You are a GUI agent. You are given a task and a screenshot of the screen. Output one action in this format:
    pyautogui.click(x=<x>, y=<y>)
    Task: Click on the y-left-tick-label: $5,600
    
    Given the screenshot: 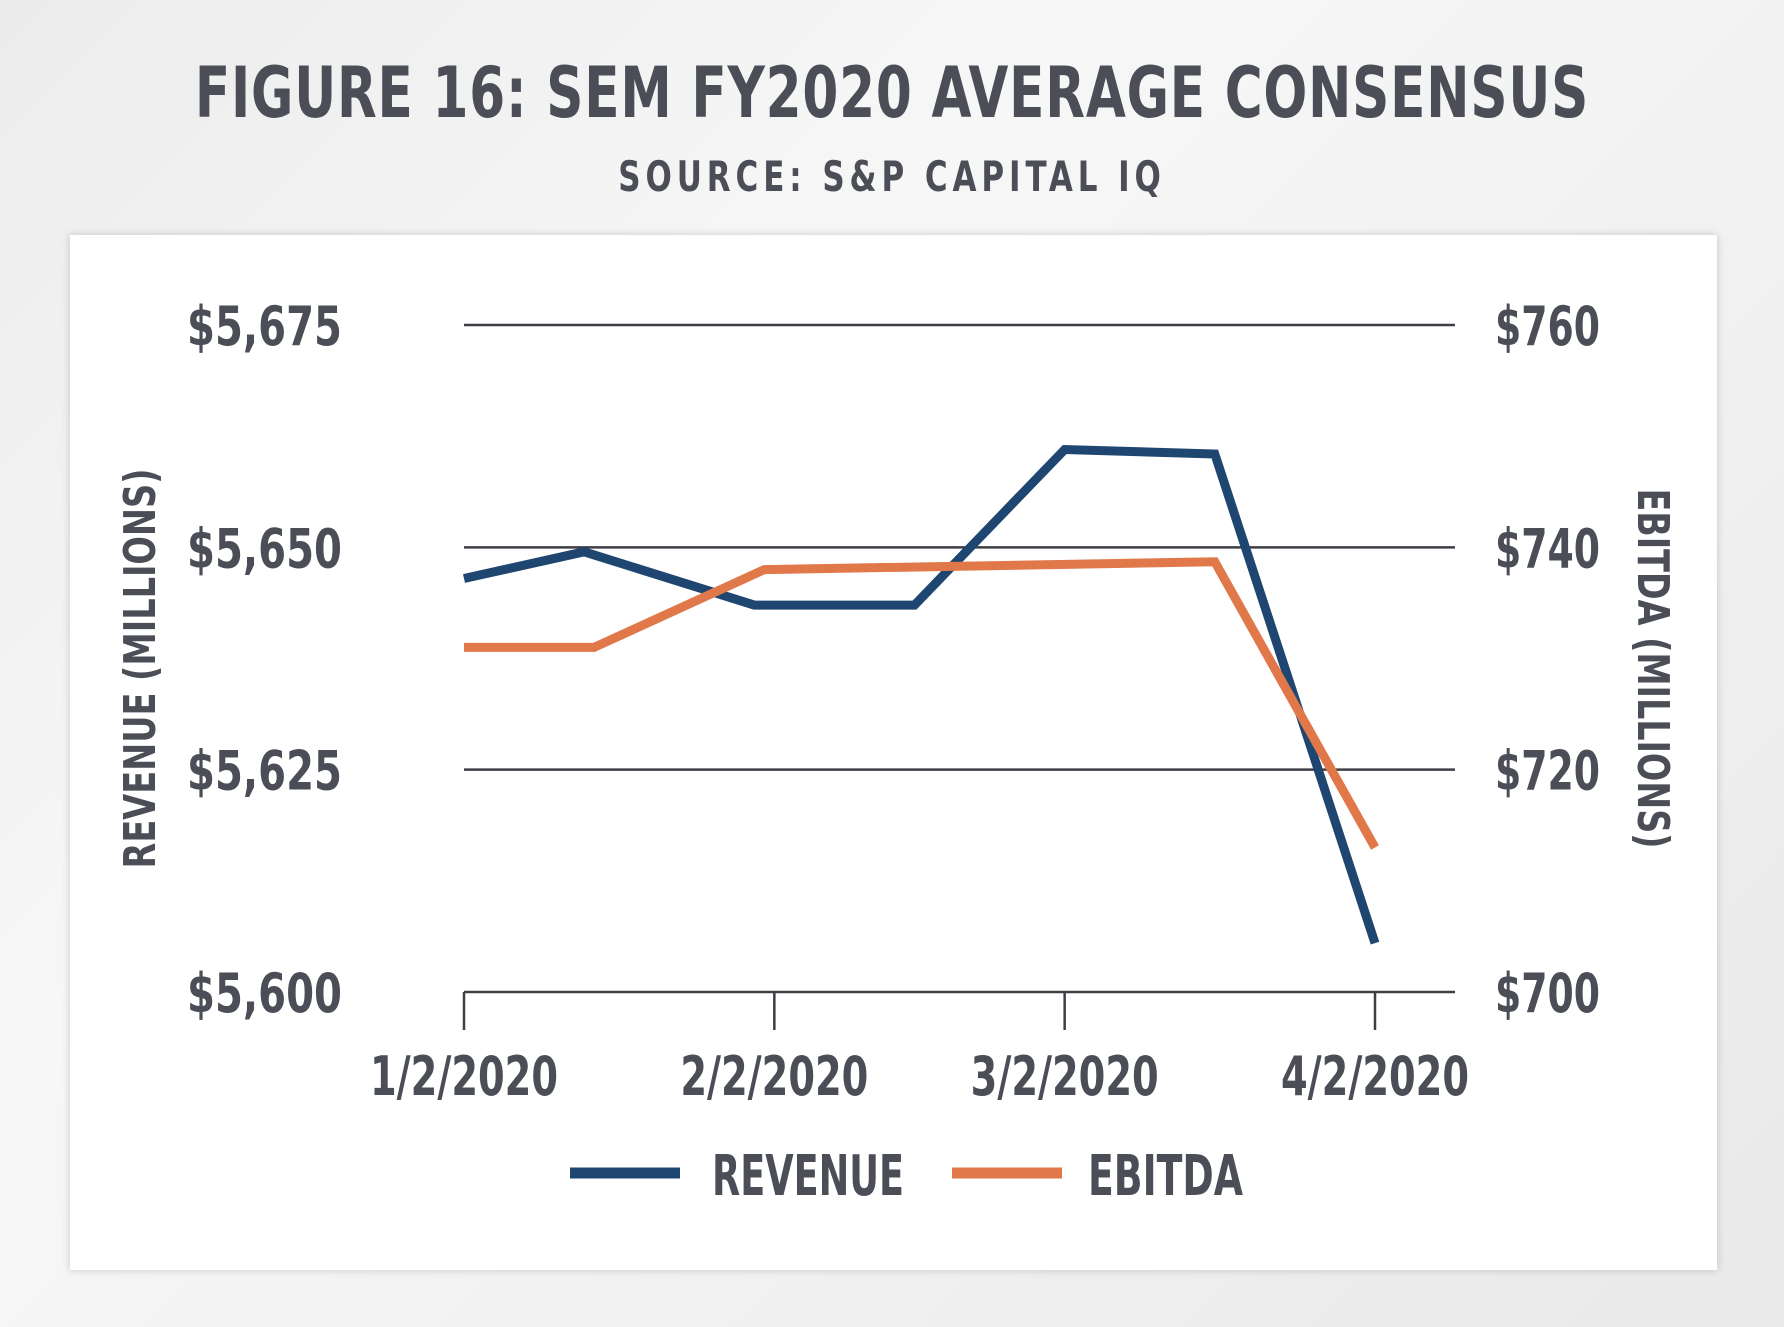 What is the action you would take?
    pyautogui.click(x=264, y=993)
    